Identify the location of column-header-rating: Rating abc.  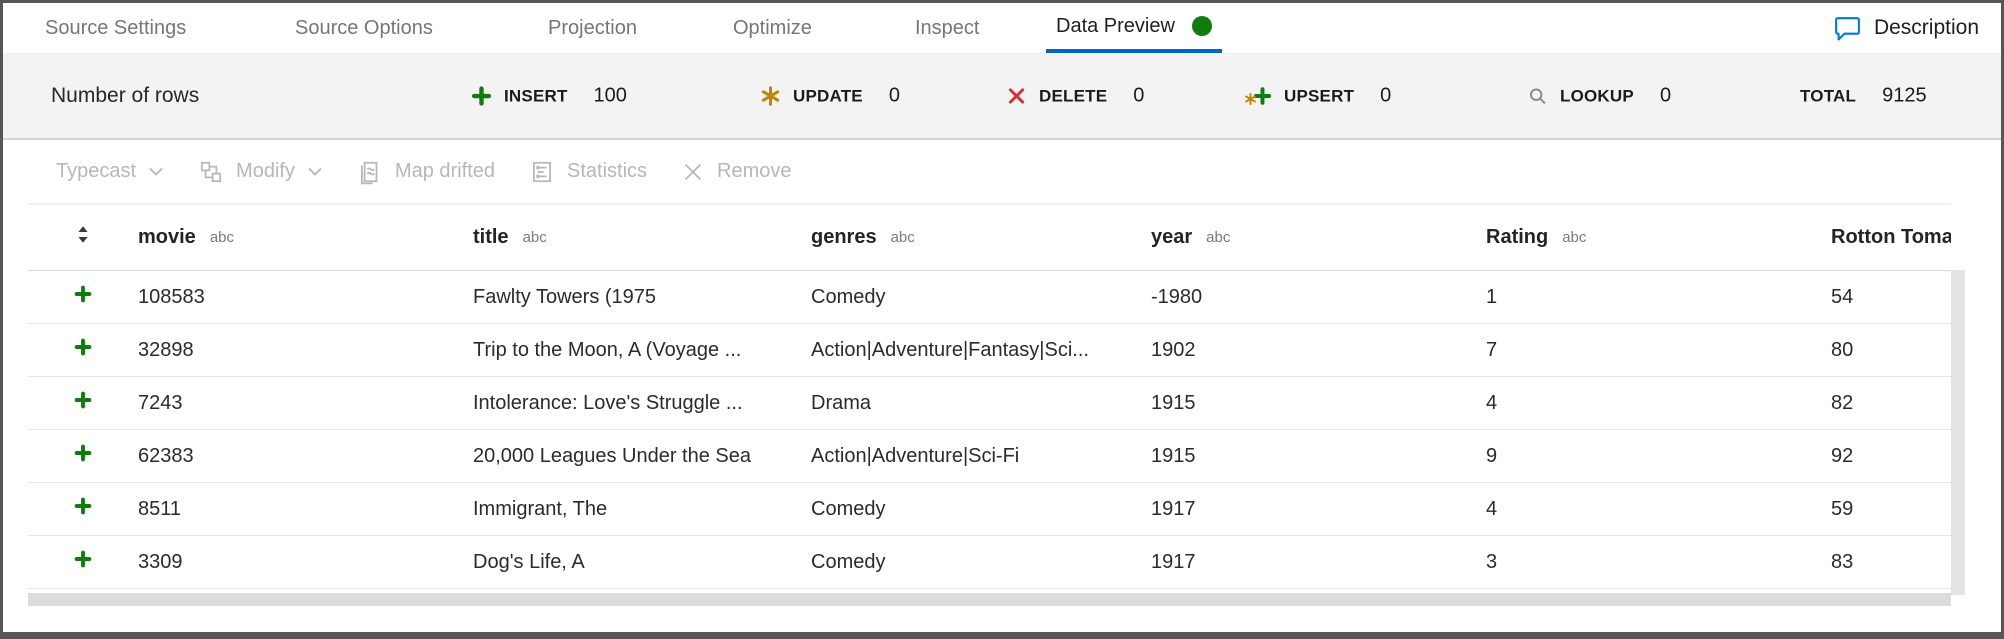
(1658, 237).